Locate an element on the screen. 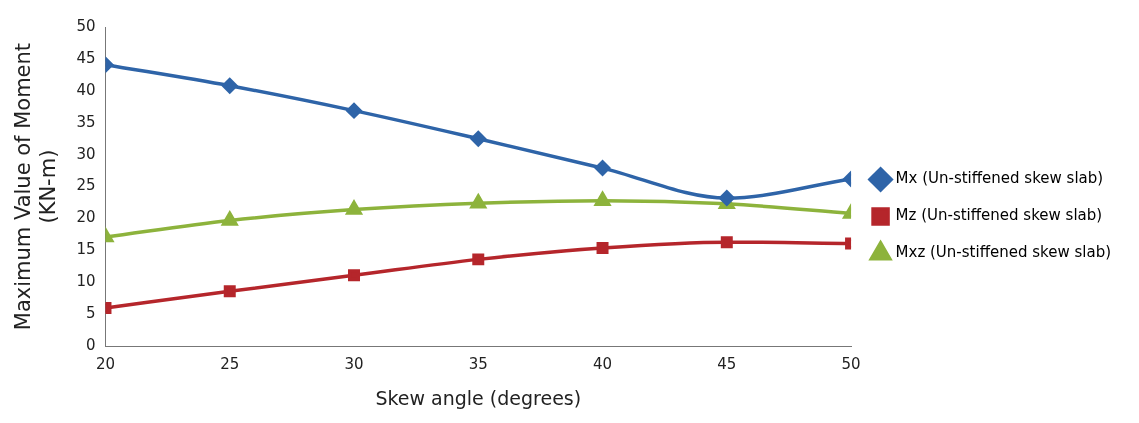 This screenshot has height=423, width=1139. x-tick-label: 45 is located at coordinates (727, 364).